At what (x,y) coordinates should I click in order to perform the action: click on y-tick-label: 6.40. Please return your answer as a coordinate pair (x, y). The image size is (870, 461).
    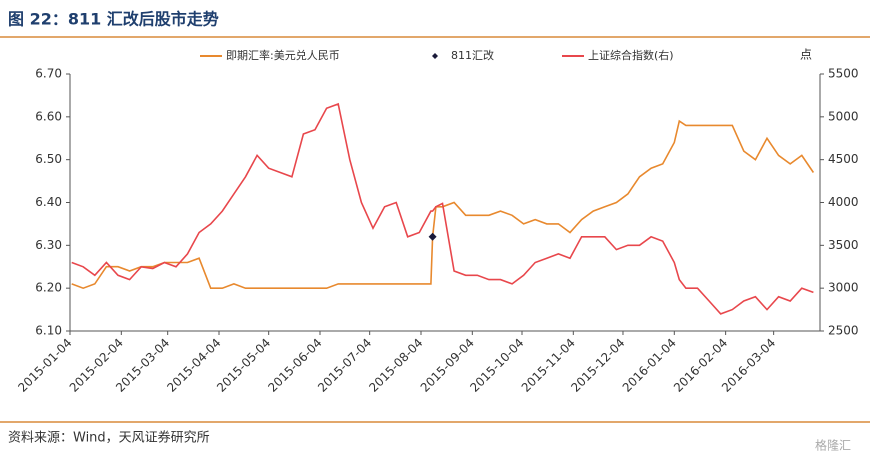
    Looking at the image, I should click on (48, 202).